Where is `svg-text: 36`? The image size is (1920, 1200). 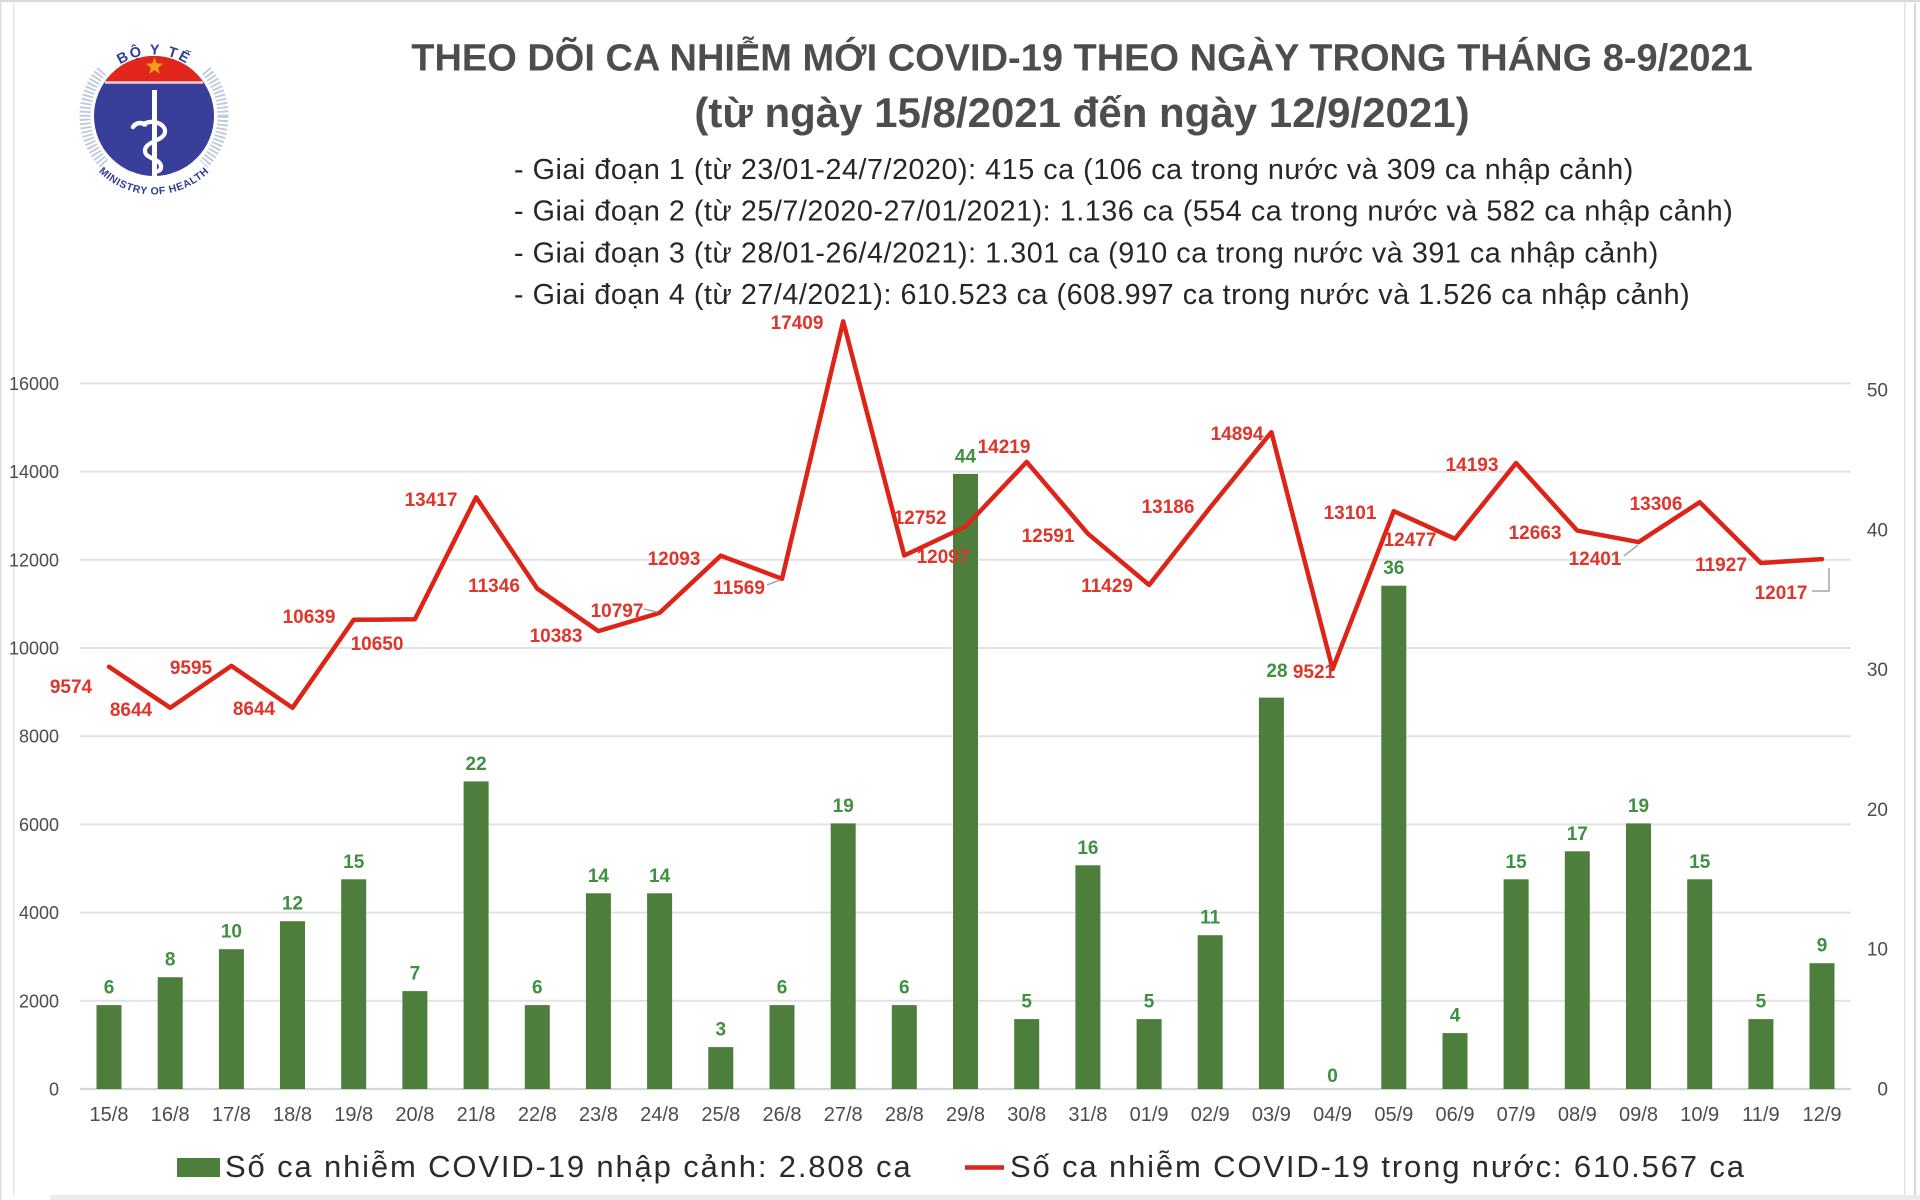 svg-text: 36 is located at coordinates (1393, 568).